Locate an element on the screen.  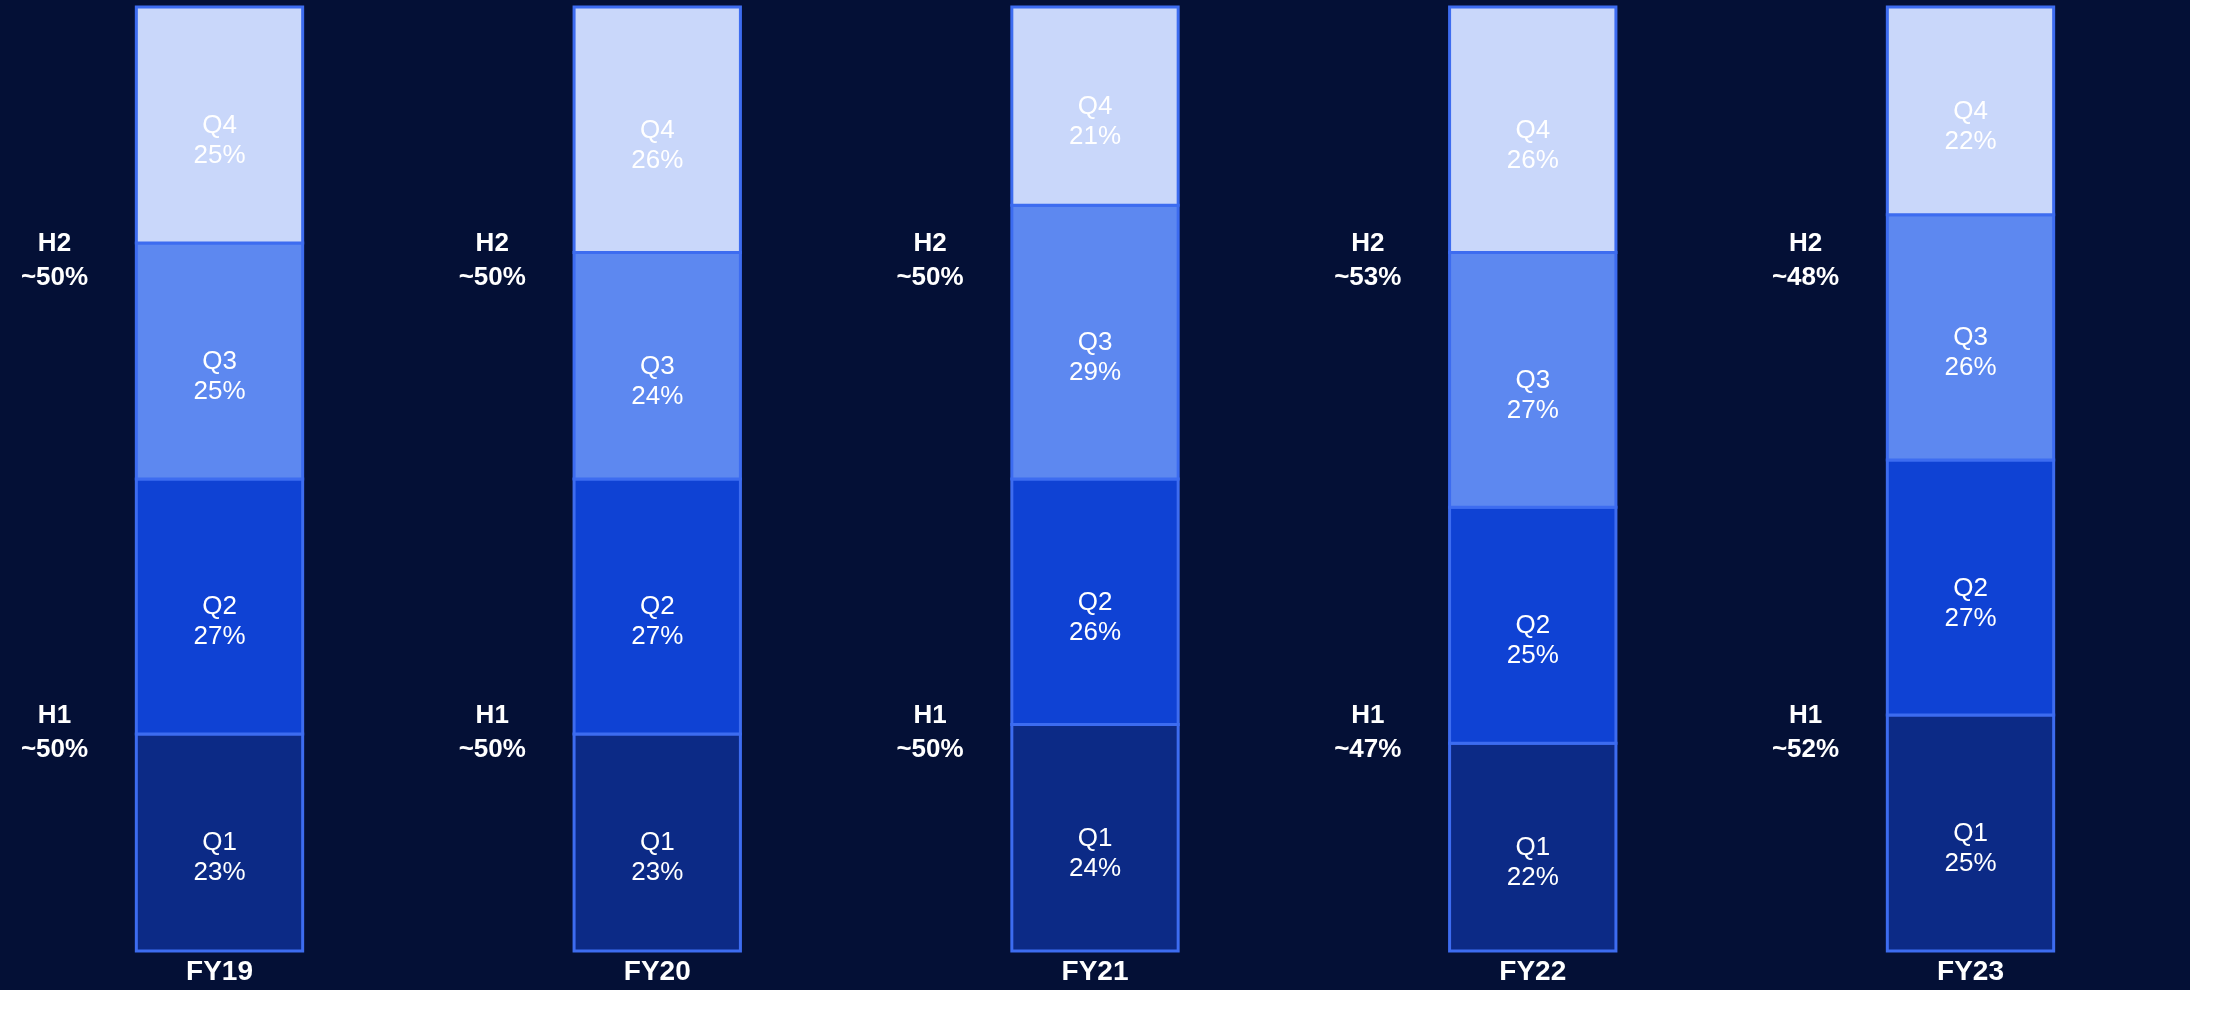
x-tick-label: FY20 is located at coordinates (657, 970).